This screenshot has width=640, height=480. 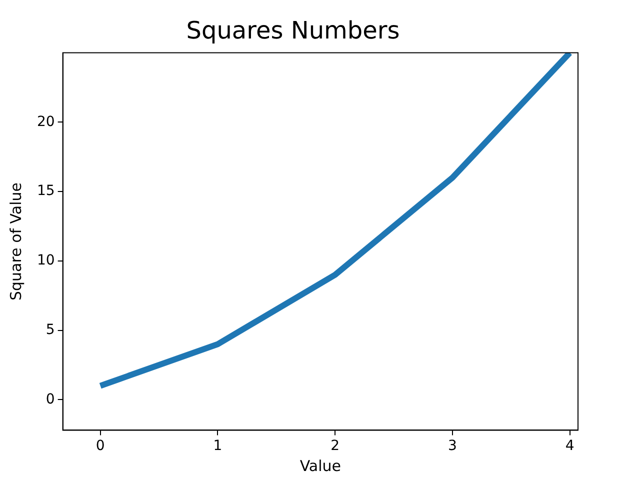 What do you see at coordinates (50, 330) in the screenshot?
I see `y-tick-label: 5` at bounding box center [50, 330].